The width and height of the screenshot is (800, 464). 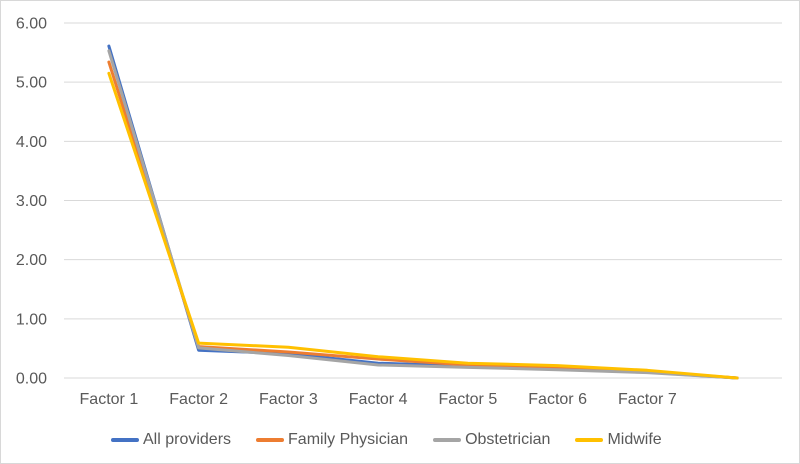 What do you see at coordinates (31, 379) in the screenshot?
I see `y-axis-tick-label: 0.00` at bounding box center [31, 379].